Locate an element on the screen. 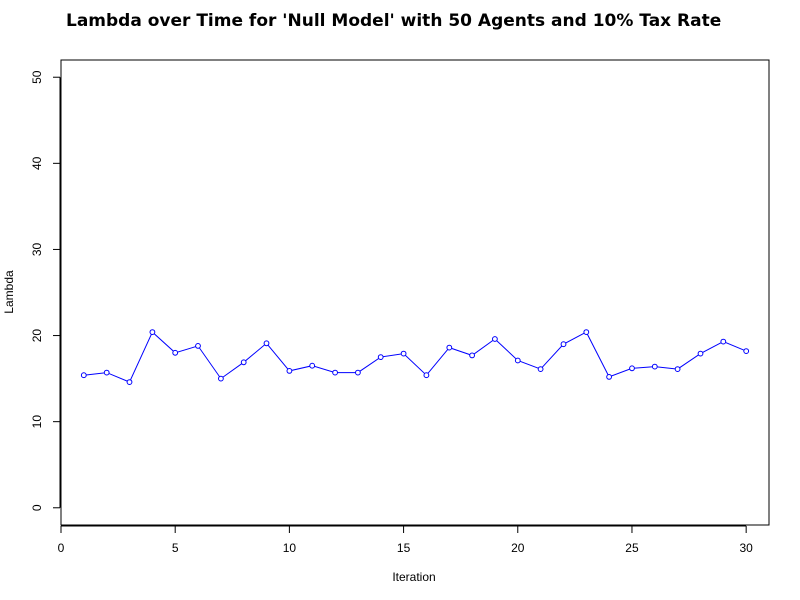 Image resolution: width=800 pixels, height=600 pixels. x-tick-label: 5 is located at coordinates (175, 548).